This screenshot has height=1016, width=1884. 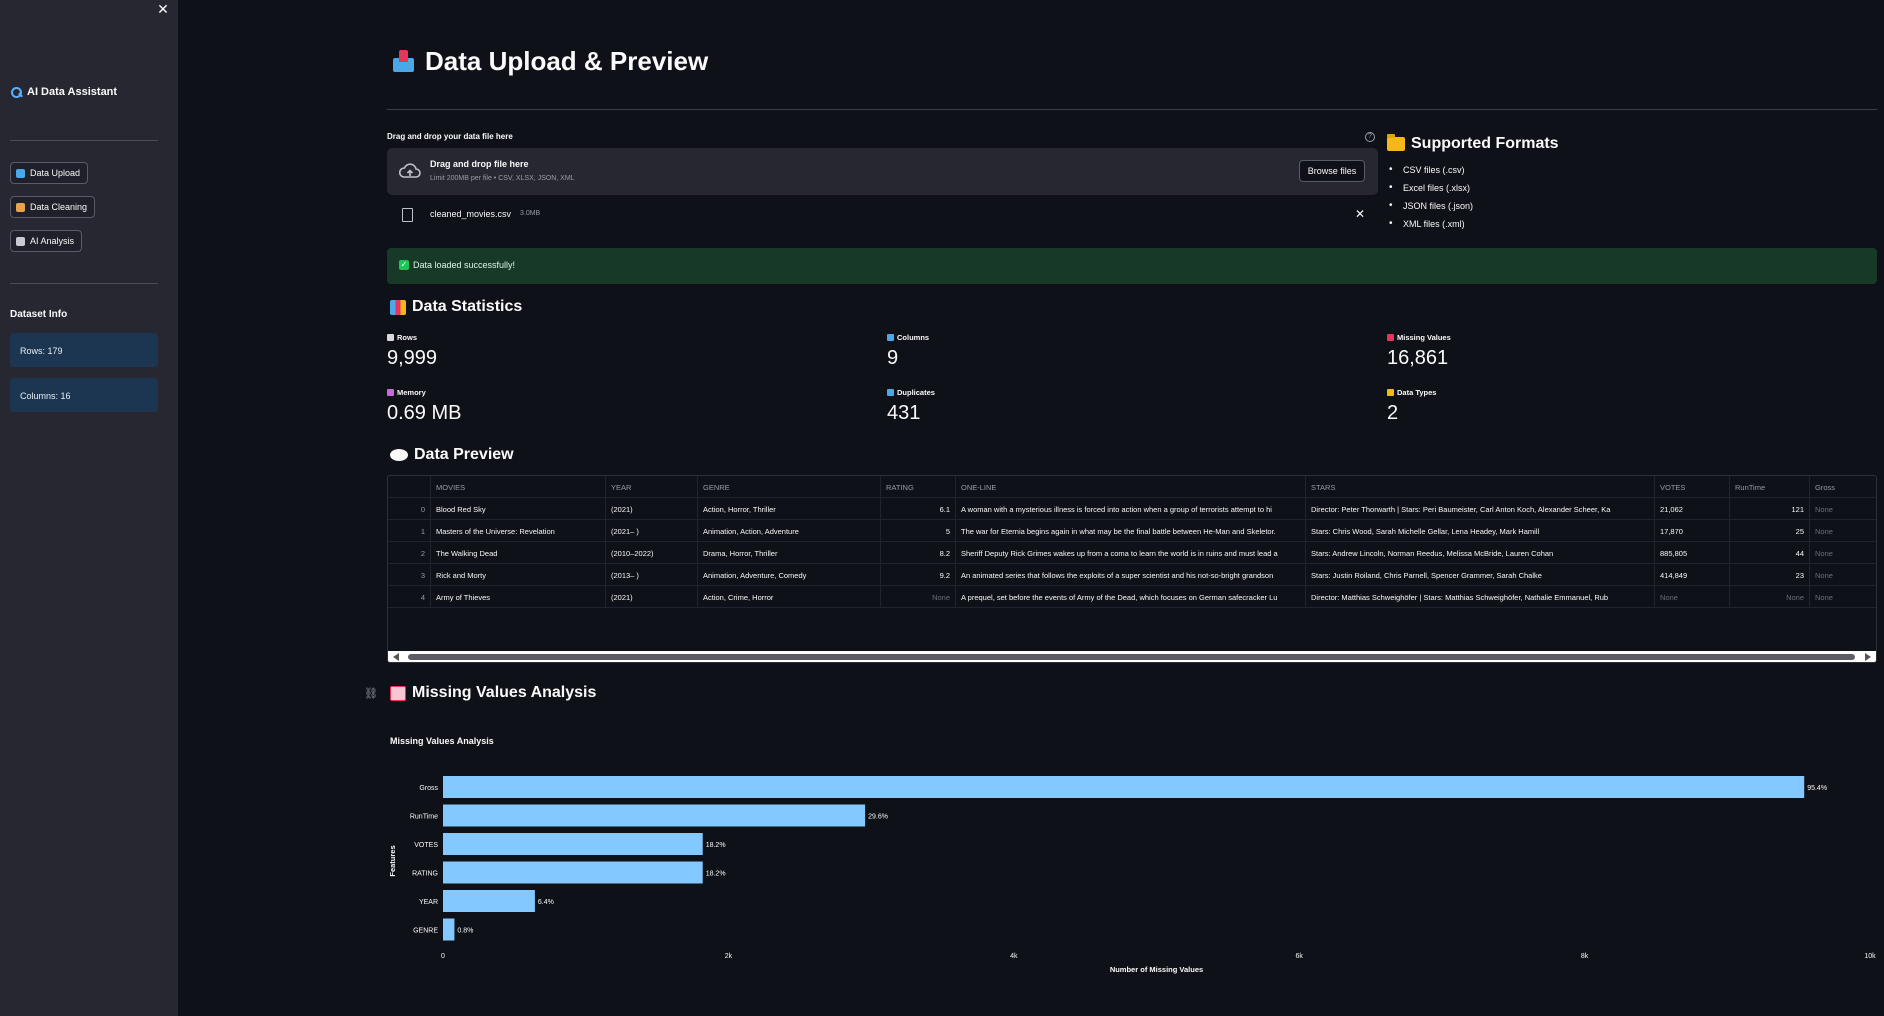 What do you see at coordinates (1770, 553) in the screenshot?
I see `table-cell: 44` at bounding box center [1770, 553].